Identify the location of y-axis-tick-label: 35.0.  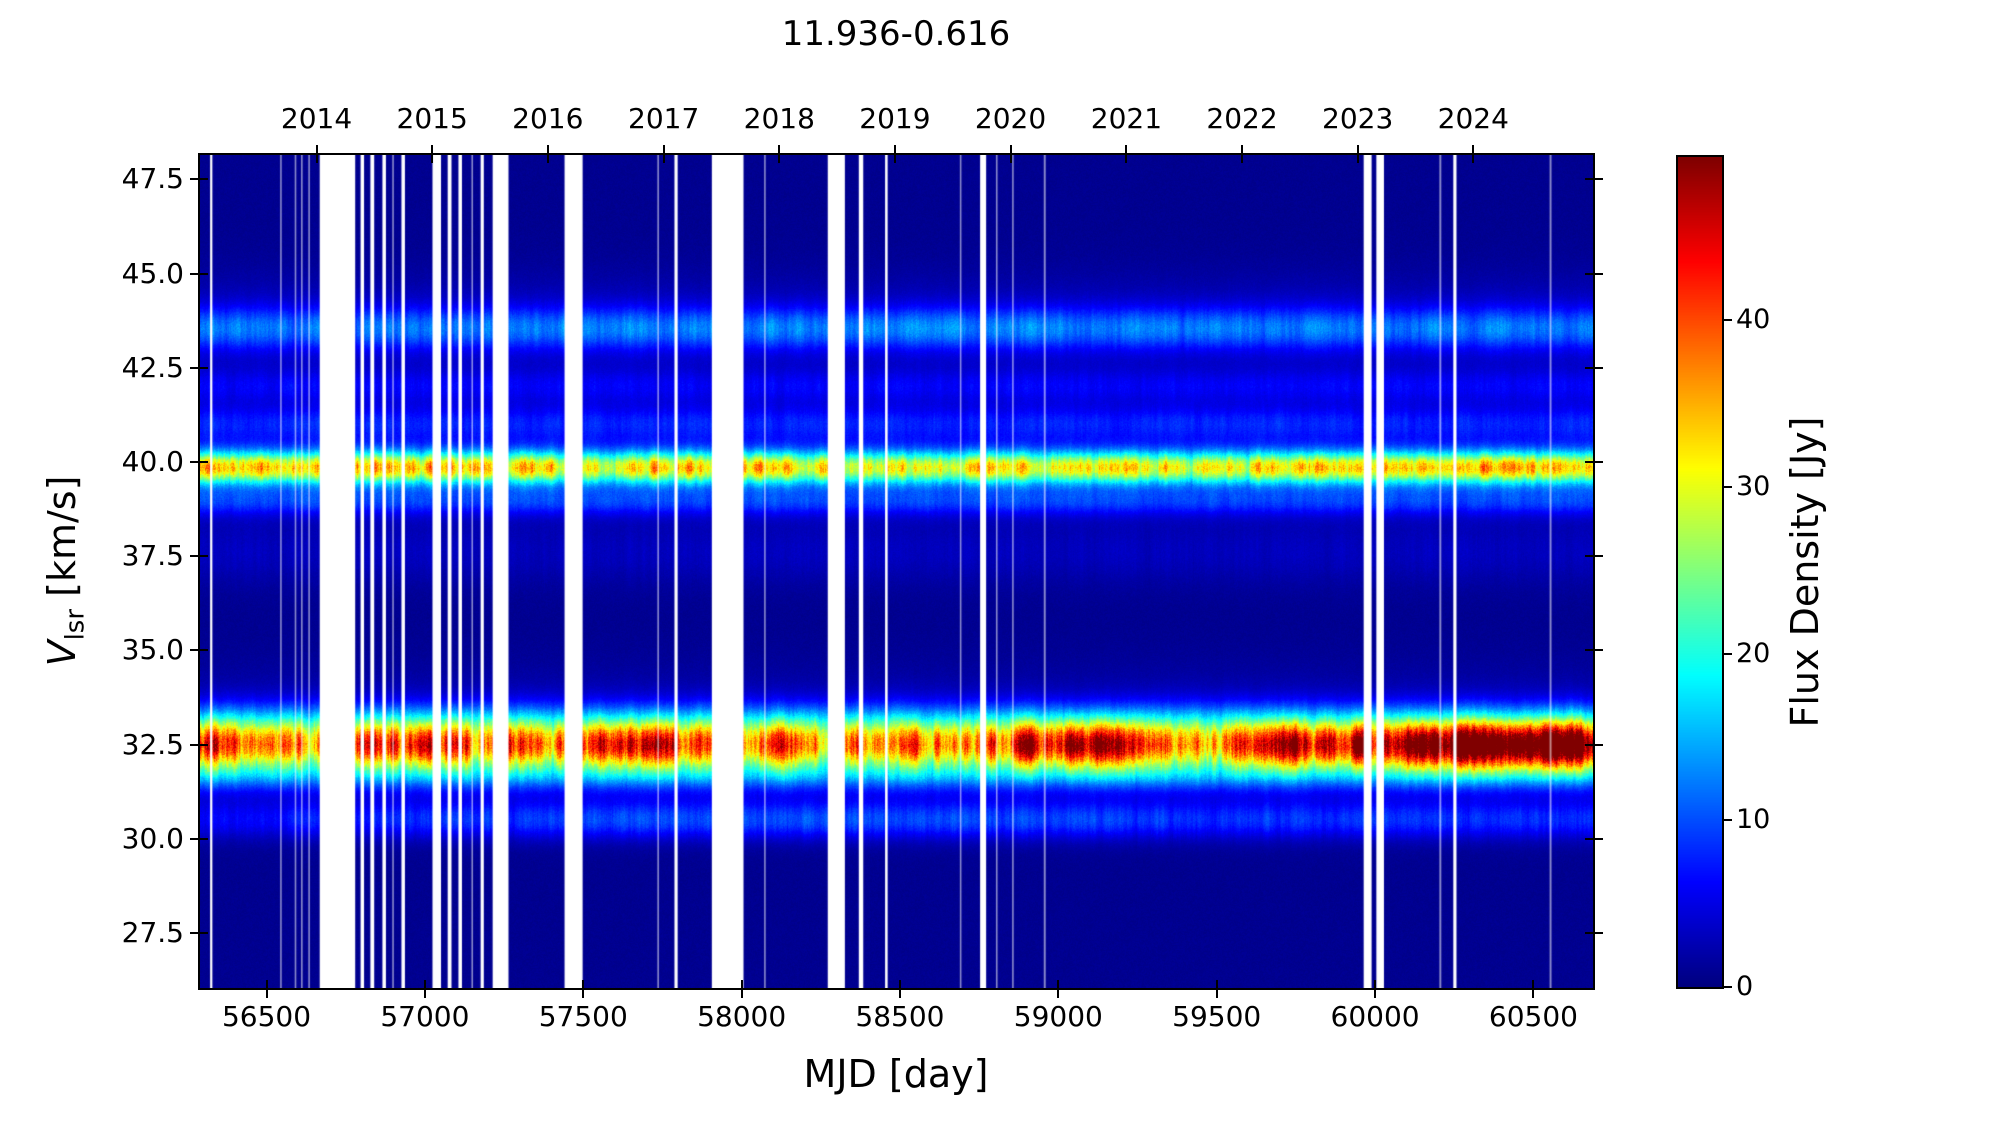
(152, 650).